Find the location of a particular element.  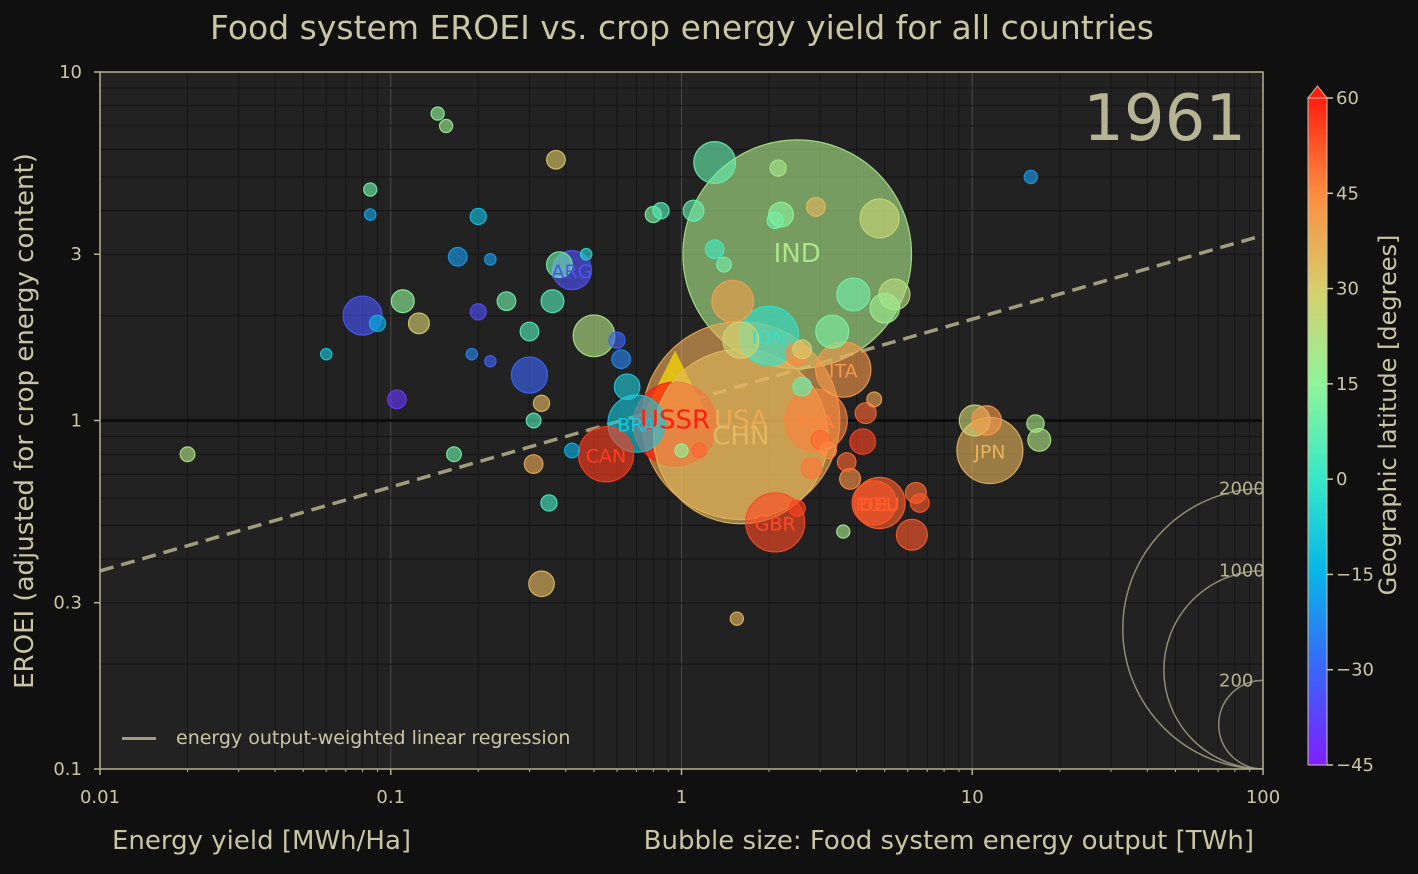

colorbar-tick-label: 45 is located at coordinates (1347, 193).